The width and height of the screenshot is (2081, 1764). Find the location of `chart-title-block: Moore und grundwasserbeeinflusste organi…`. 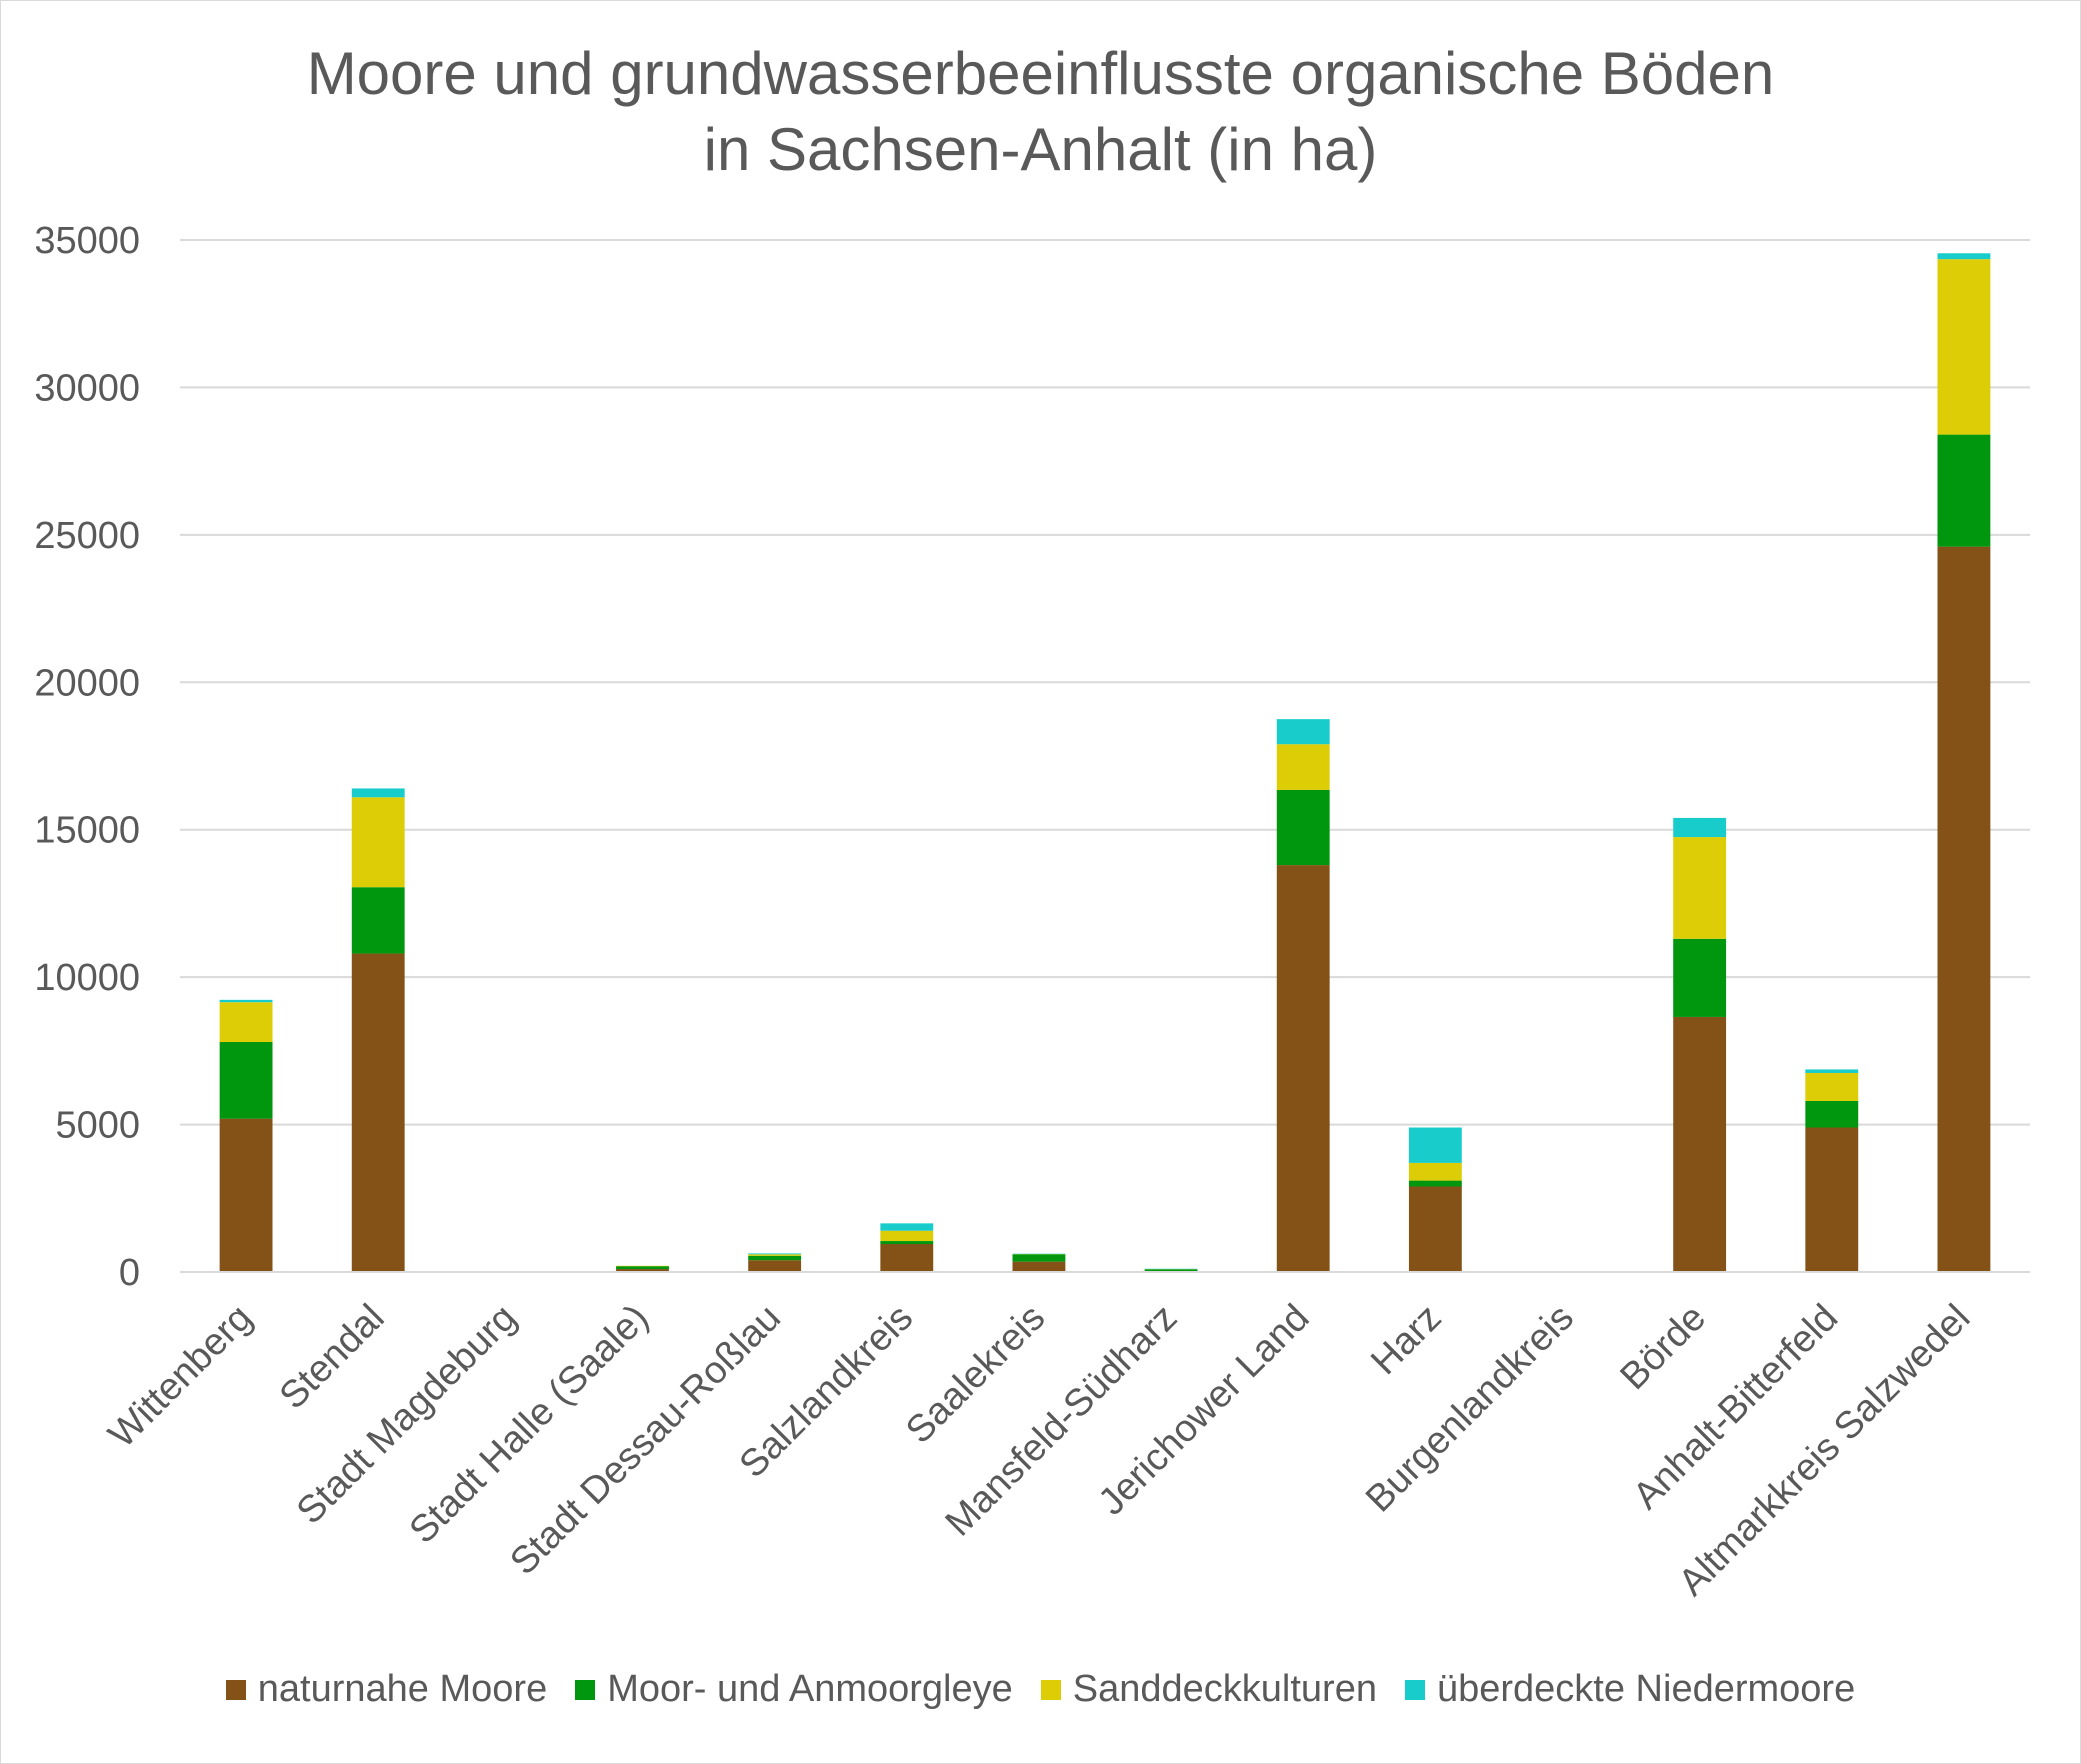

chart-title-block: Moore und grundwasserbeeinflusste organi… is located at coordinates (1040, 112).